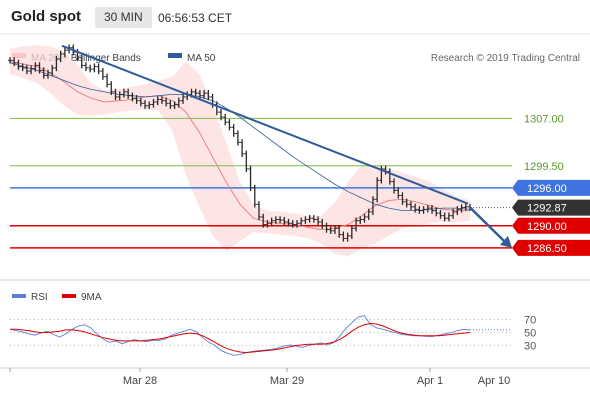 The width and height of the screenshot is (590, 400). Describe the element at coordinates (544, 119) in the screenshot. I see `level-label-1307.00: 1307.00` at that location.